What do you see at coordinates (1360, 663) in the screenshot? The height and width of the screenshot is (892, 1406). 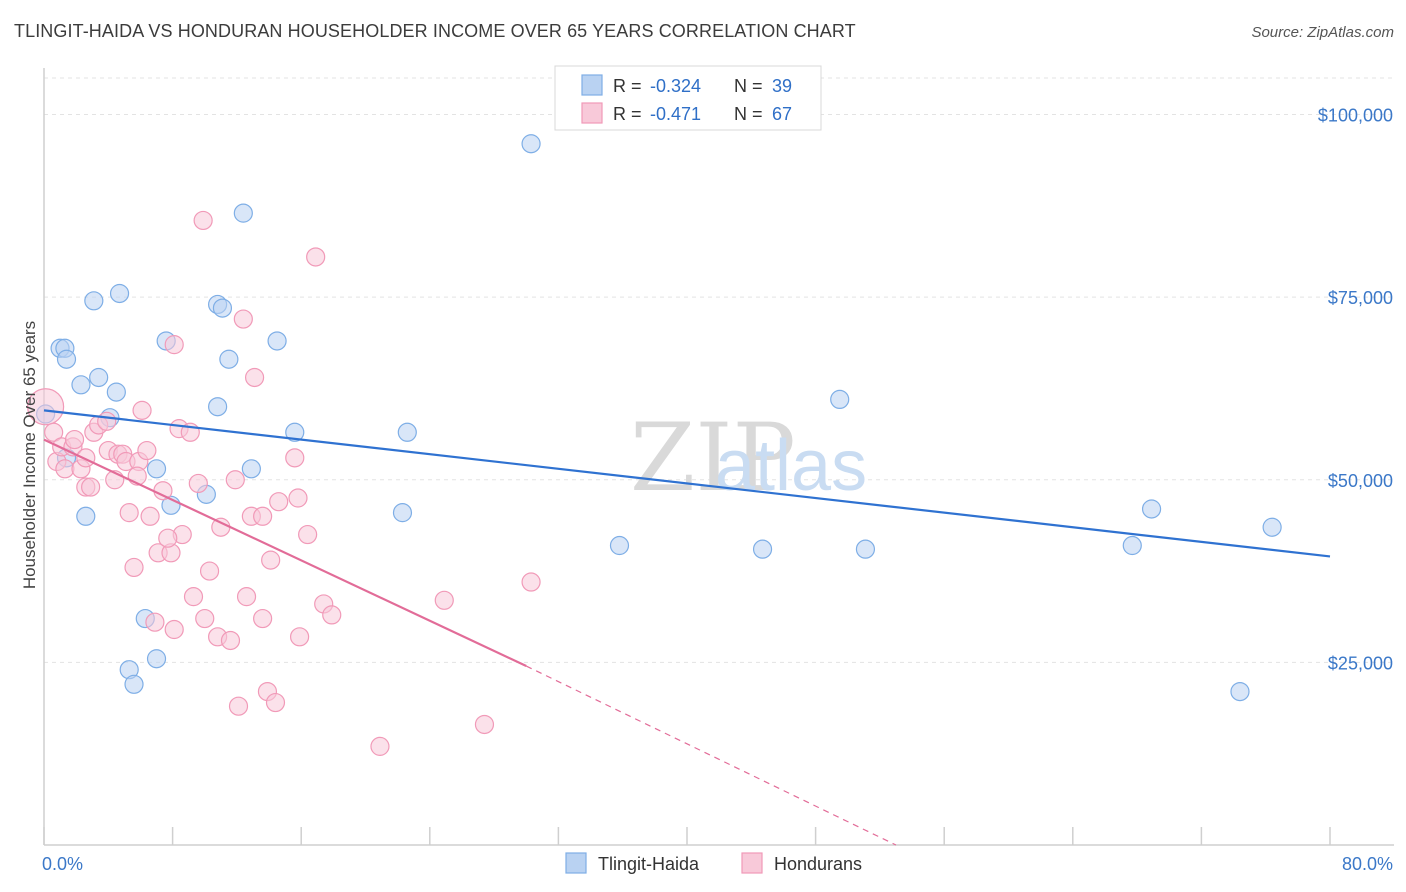 I see `y-tick-label: $25,000` at bounding box center [1360, 663].